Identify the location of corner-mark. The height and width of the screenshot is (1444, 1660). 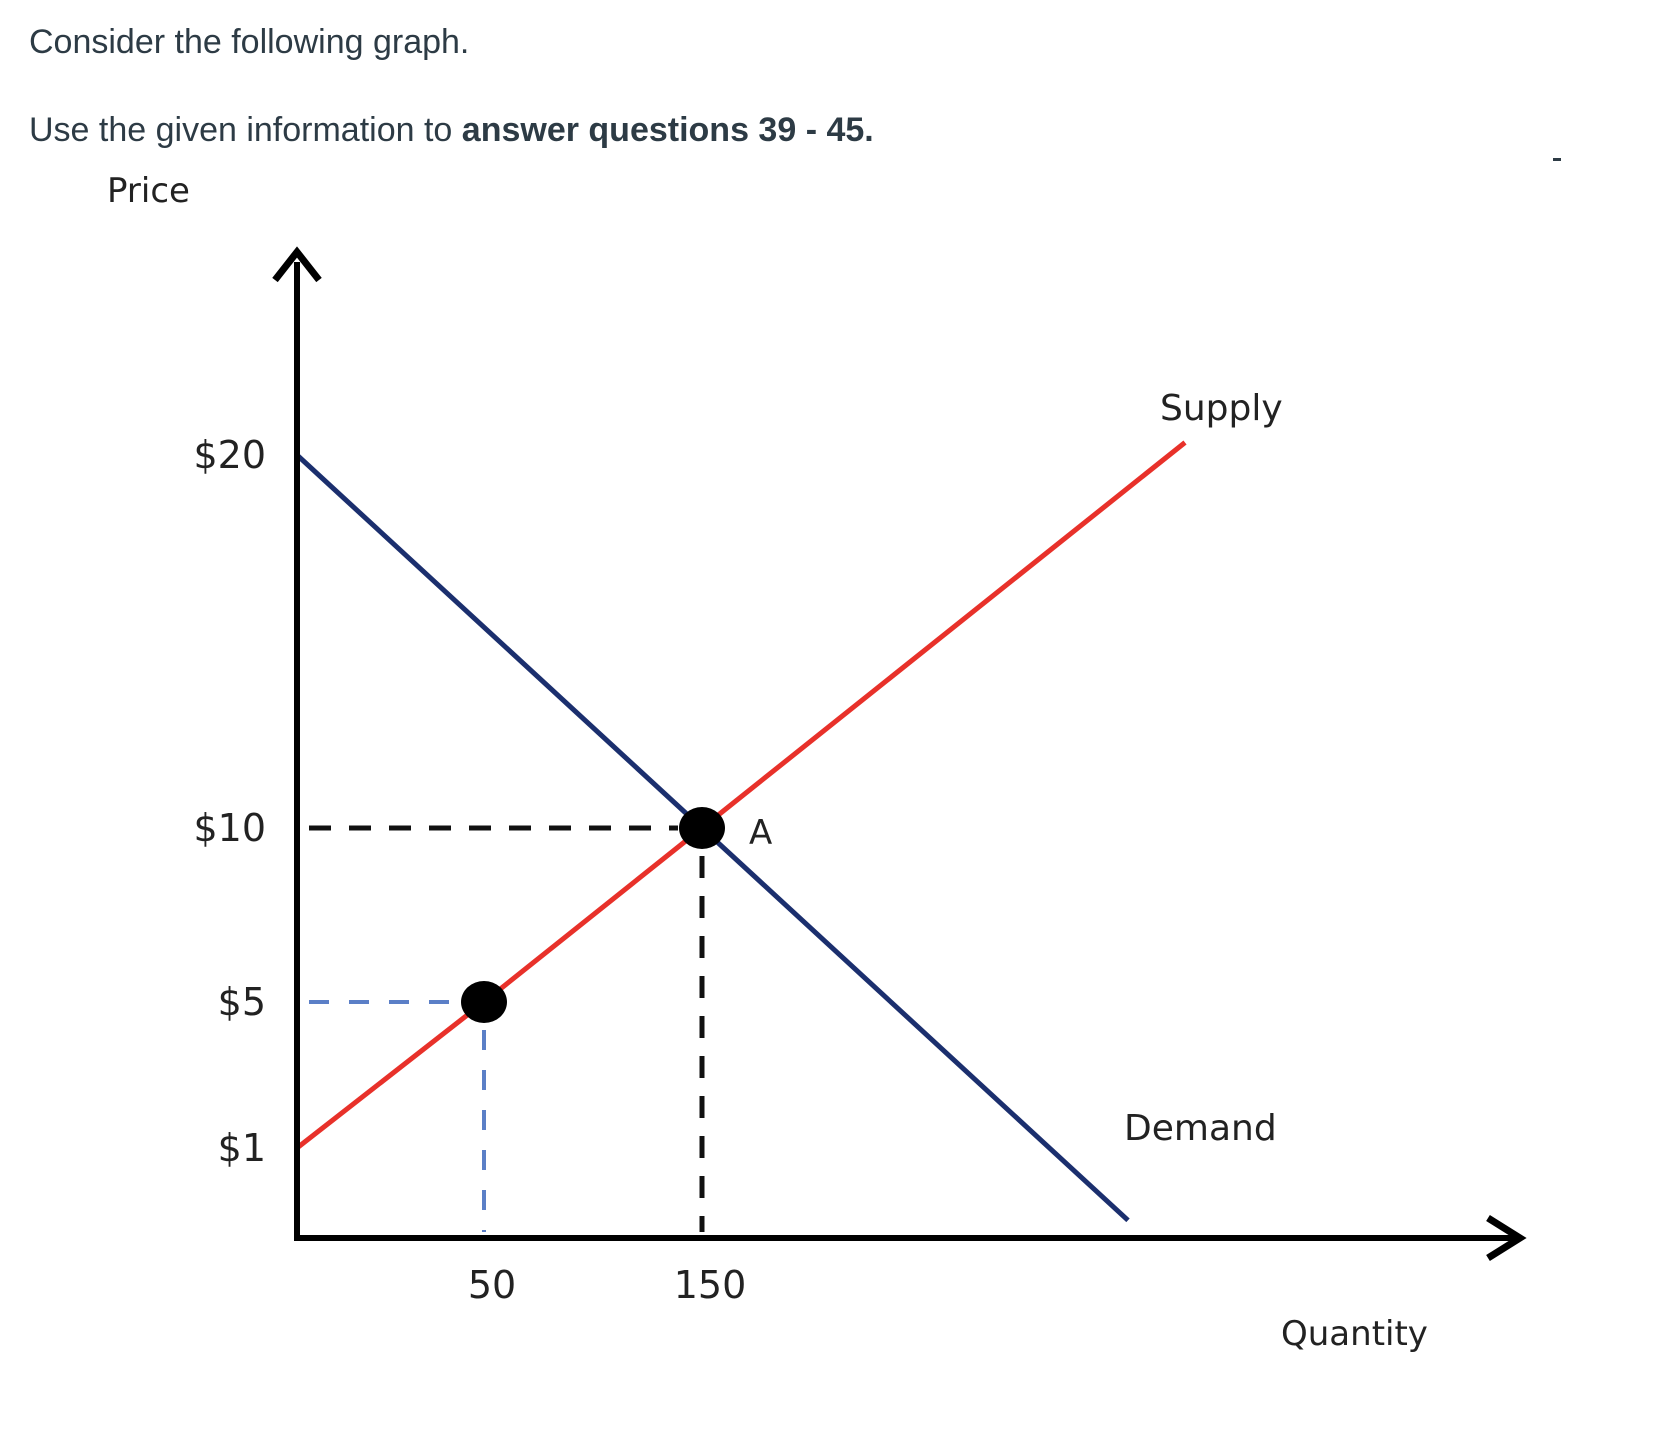
(1557, 159).